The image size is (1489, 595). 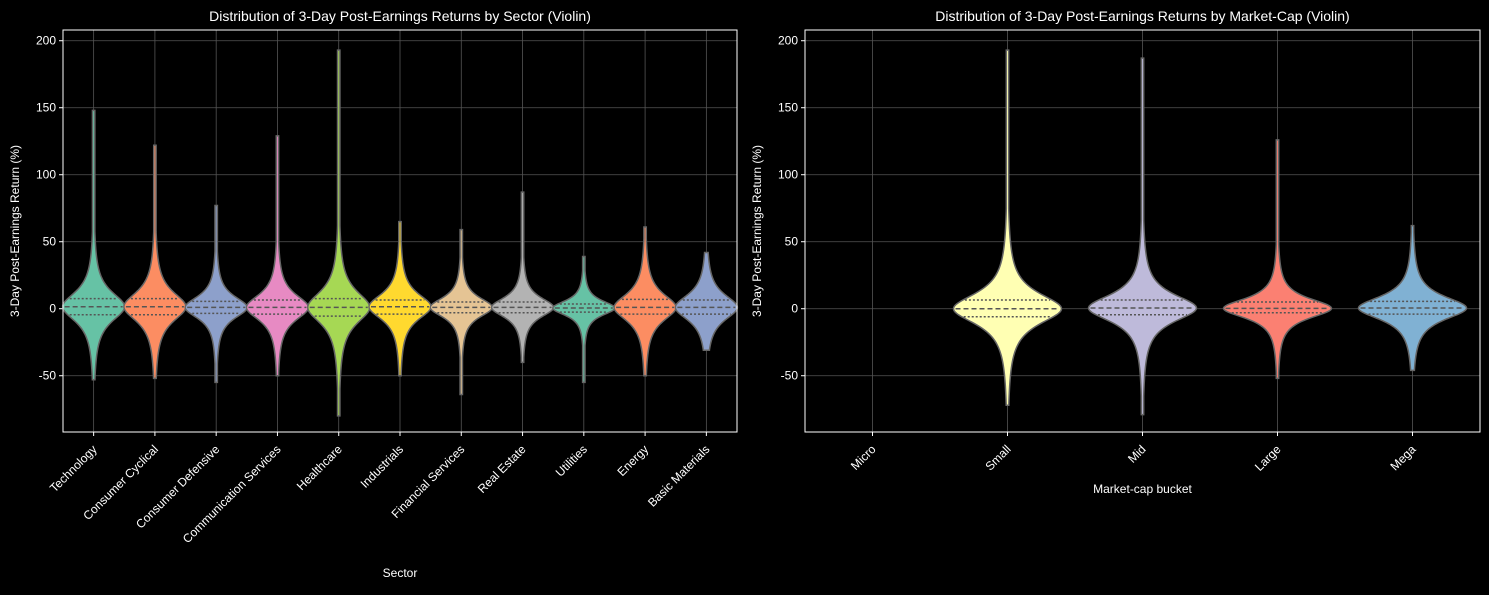 I want to click on x-axis-label: Sector, so click(x=400, y=573).